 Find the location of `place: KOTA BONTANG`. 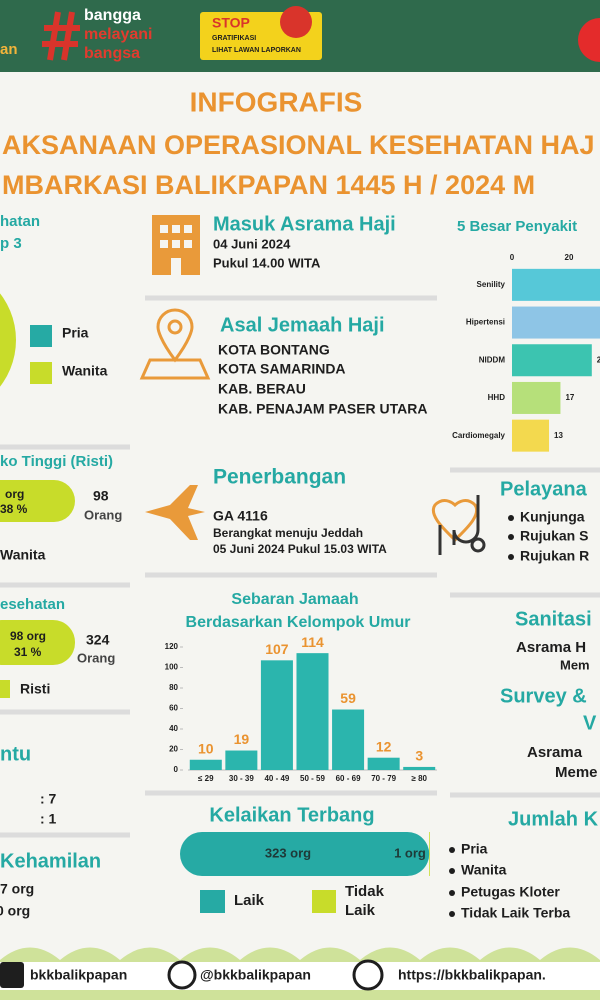

place: KOTA BONTANG is located at coordinates (274, 350).